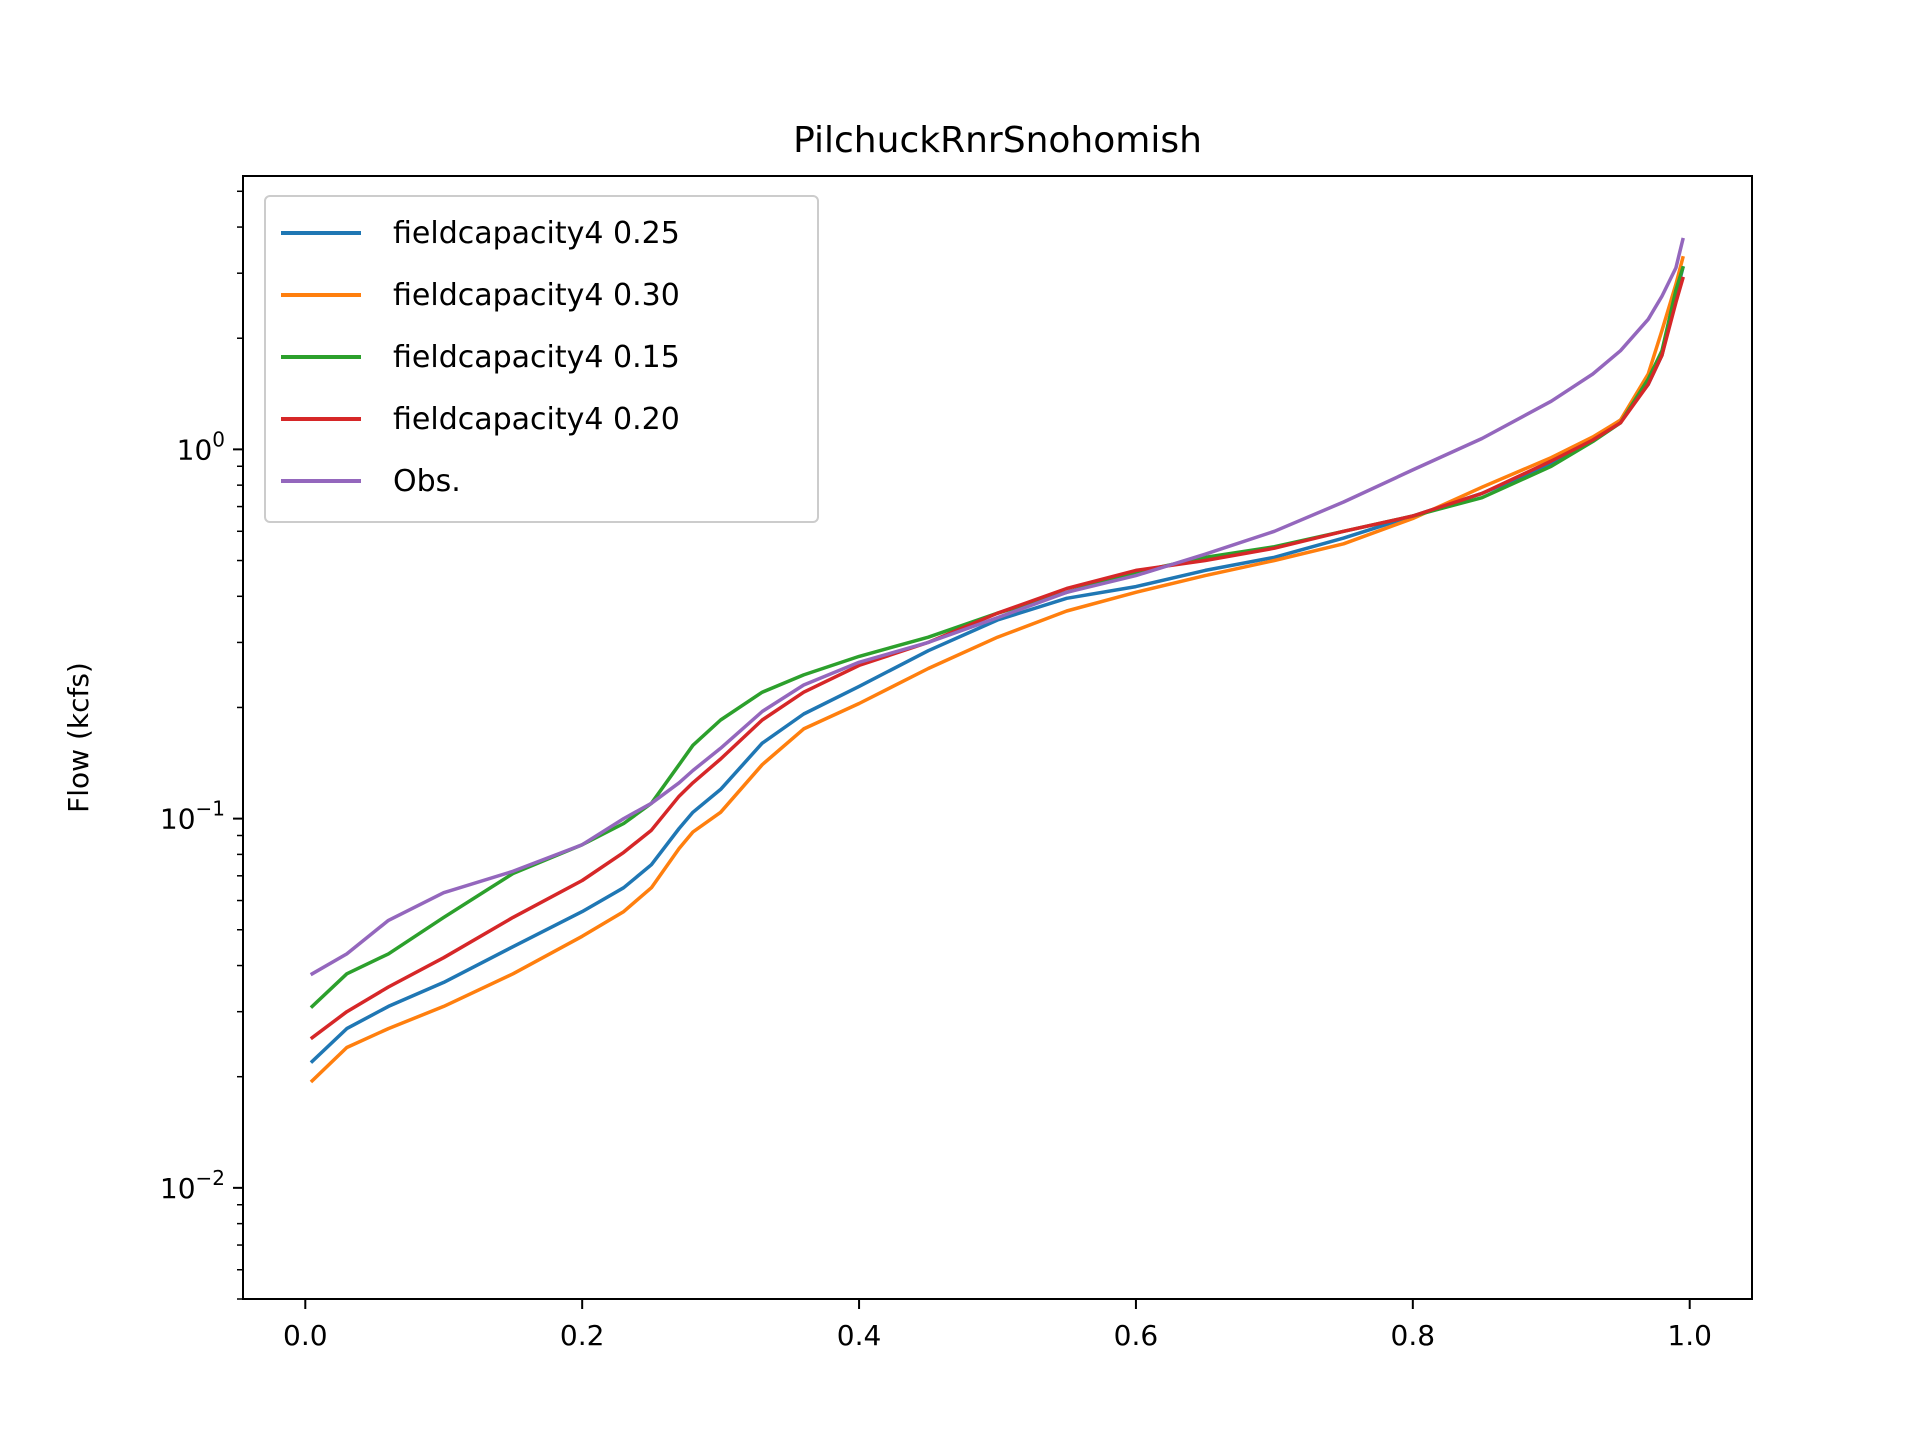 This screenshot has width=1920, height=1440. Describe the element at coordinates (427, 481) in the screenshot. I see `legend-label: Obs.` at that location.